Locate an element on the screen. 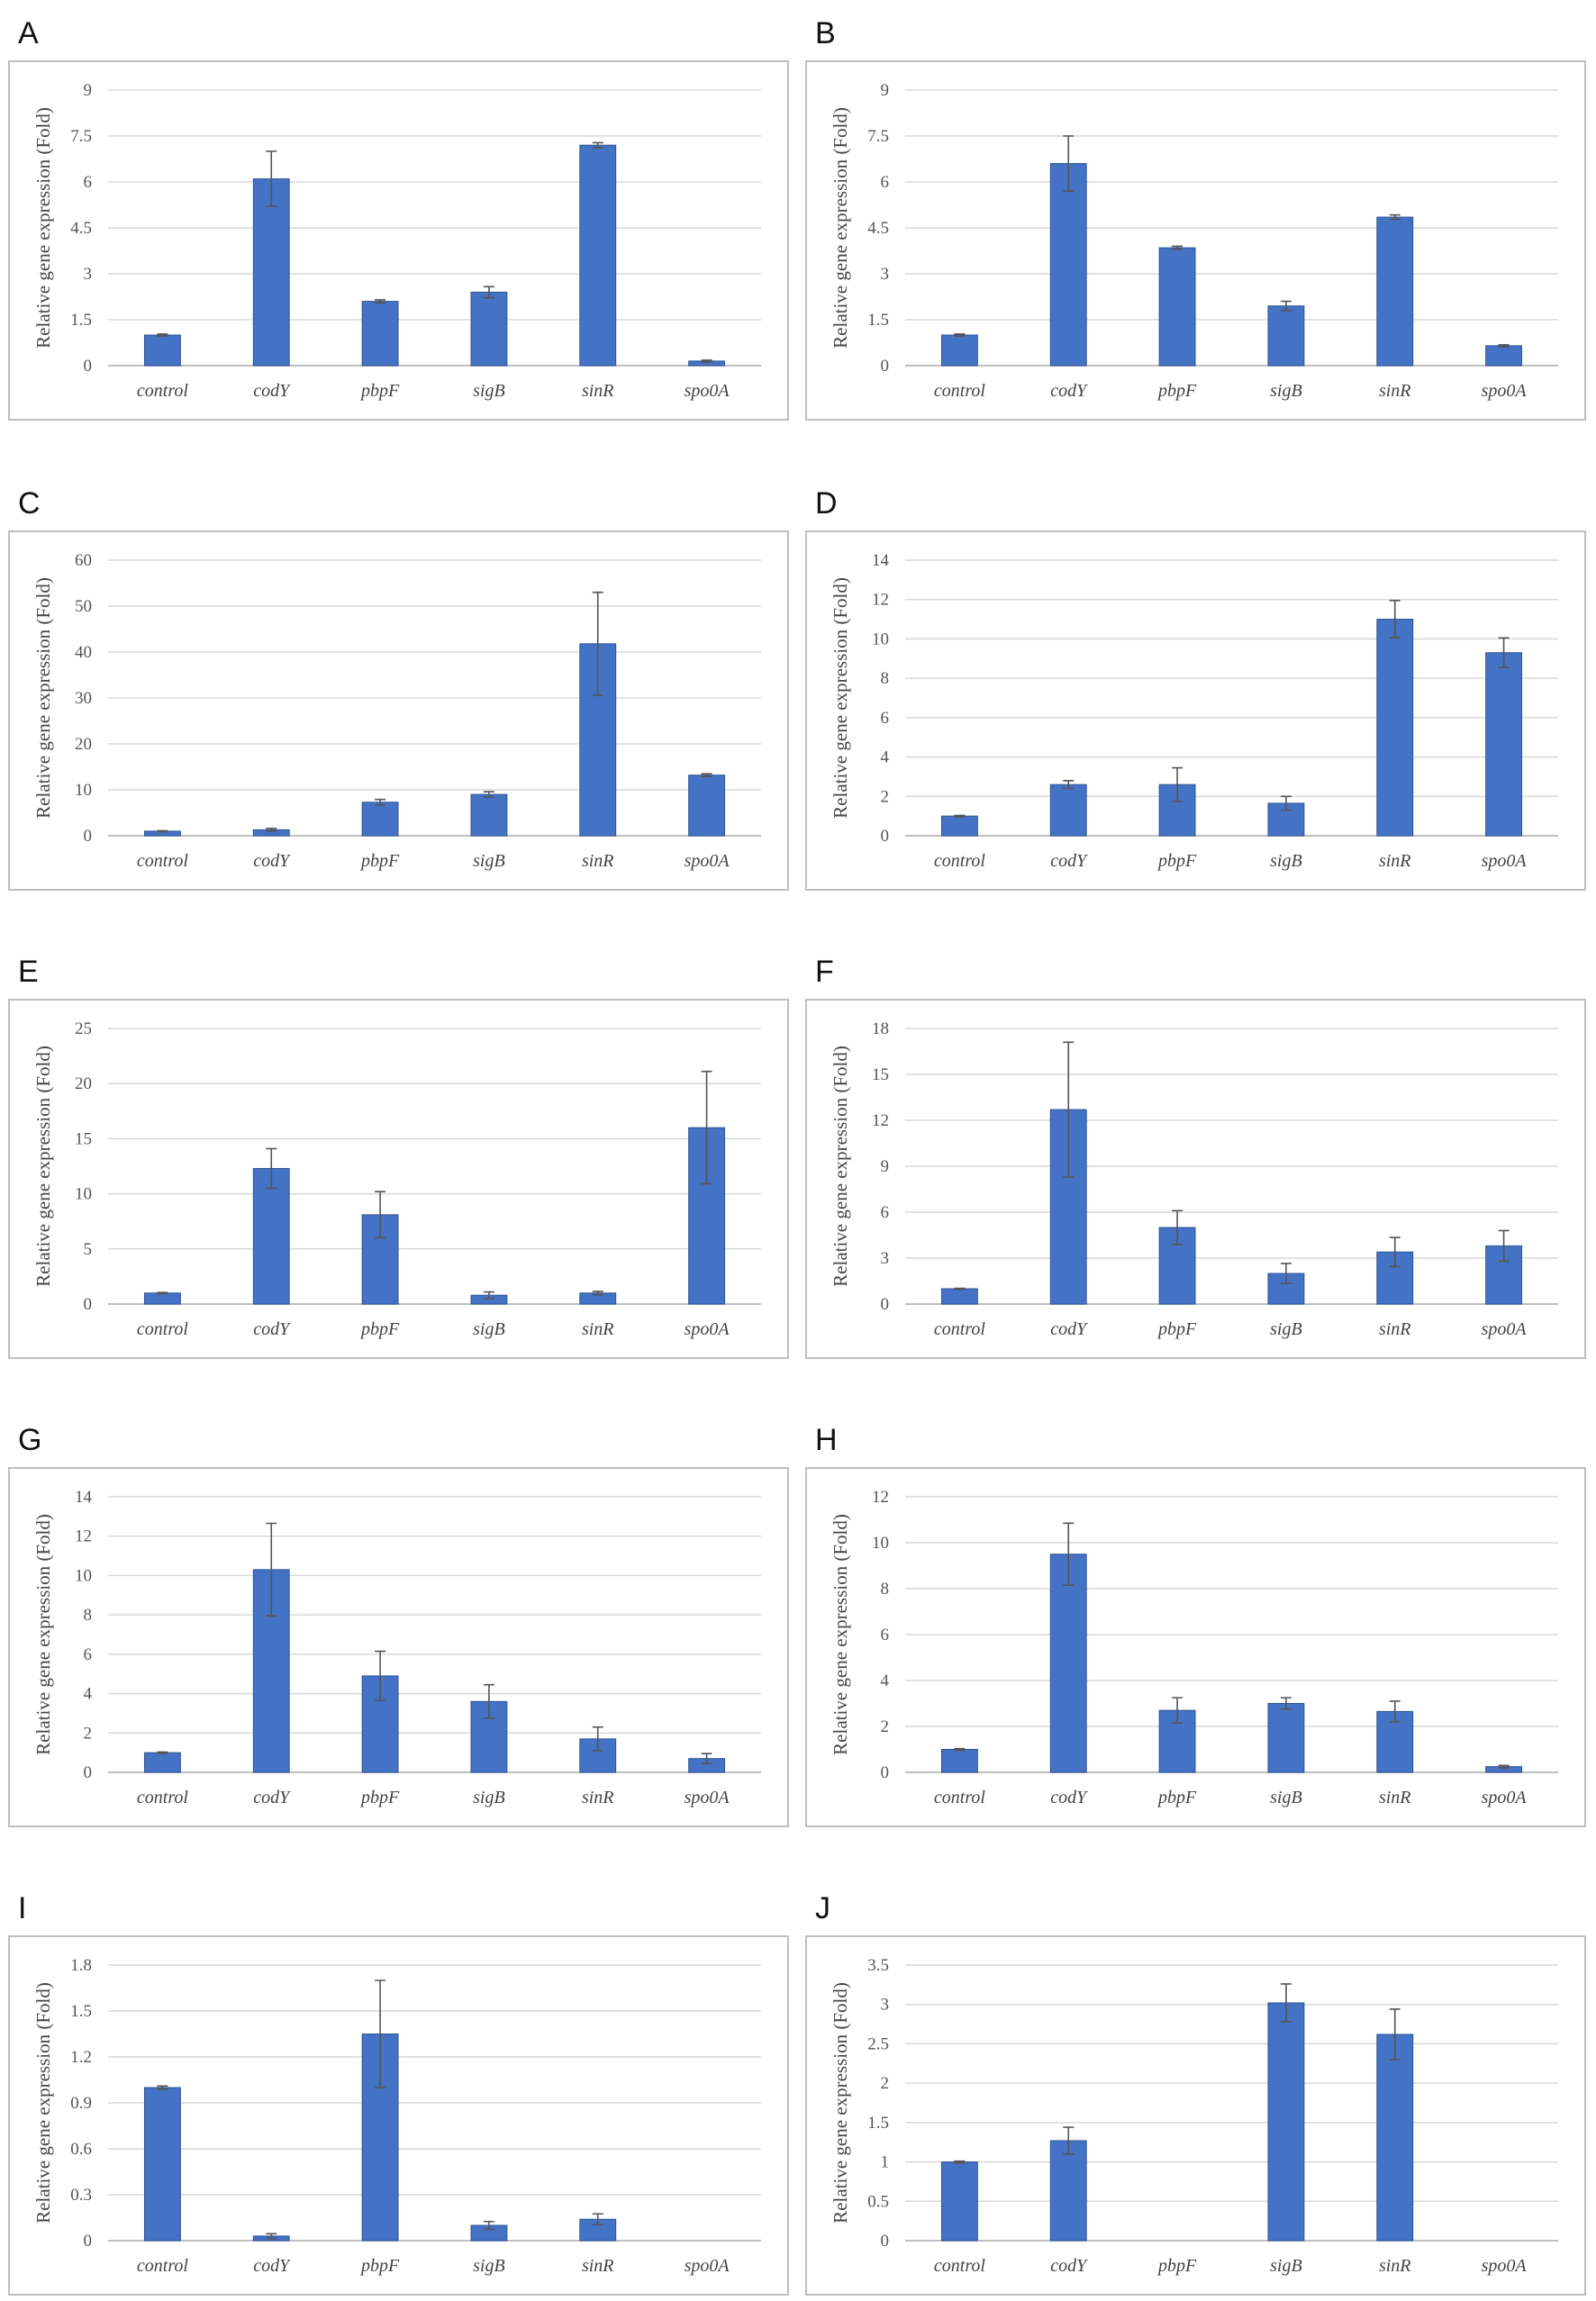 The image size is (1596, 2301). y-tick-label: 4 is located at coordinates (885, 1680).